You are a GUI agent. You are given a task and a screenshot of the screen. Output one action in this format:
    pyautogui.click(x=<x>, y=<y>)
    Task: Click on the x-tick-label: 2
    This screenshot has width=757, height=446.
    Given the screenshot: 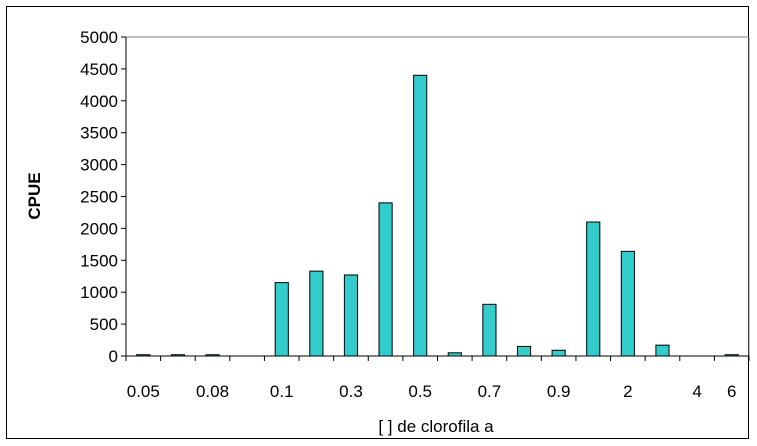 What is the action you would take?
    pyautogui.click(x=627, y=391)
    